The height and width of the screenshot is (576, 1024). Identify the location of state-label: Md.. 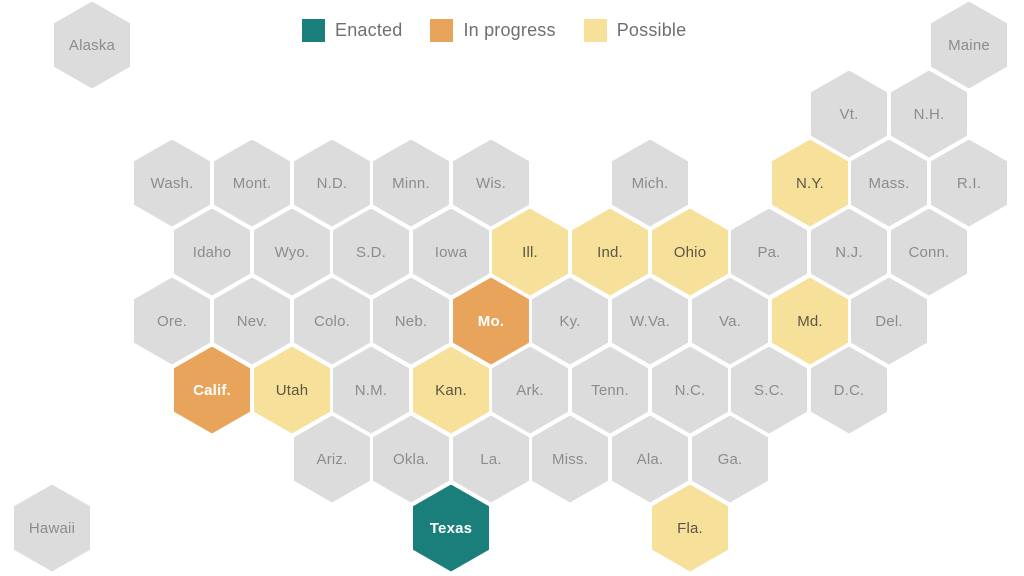
(810, 321).